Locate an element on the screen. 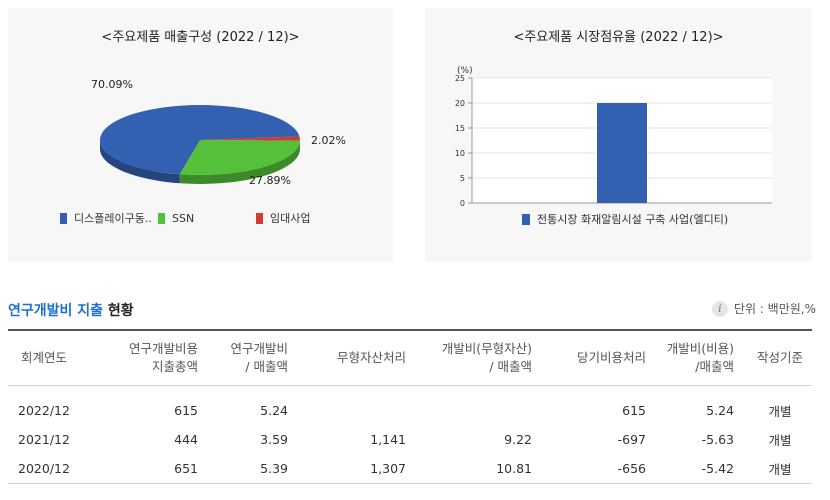  table-cell: -5.42 is located at coordinates (704, 469).